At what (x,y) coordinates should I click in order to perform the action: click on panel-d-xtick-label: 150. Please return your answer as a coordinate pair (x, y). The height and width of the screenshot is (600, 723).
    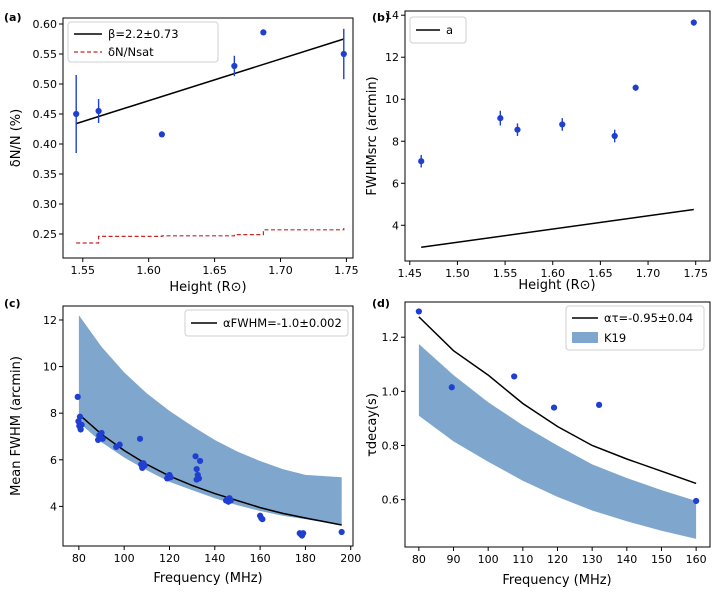
    Looking at the image, I should click on (661, 559).